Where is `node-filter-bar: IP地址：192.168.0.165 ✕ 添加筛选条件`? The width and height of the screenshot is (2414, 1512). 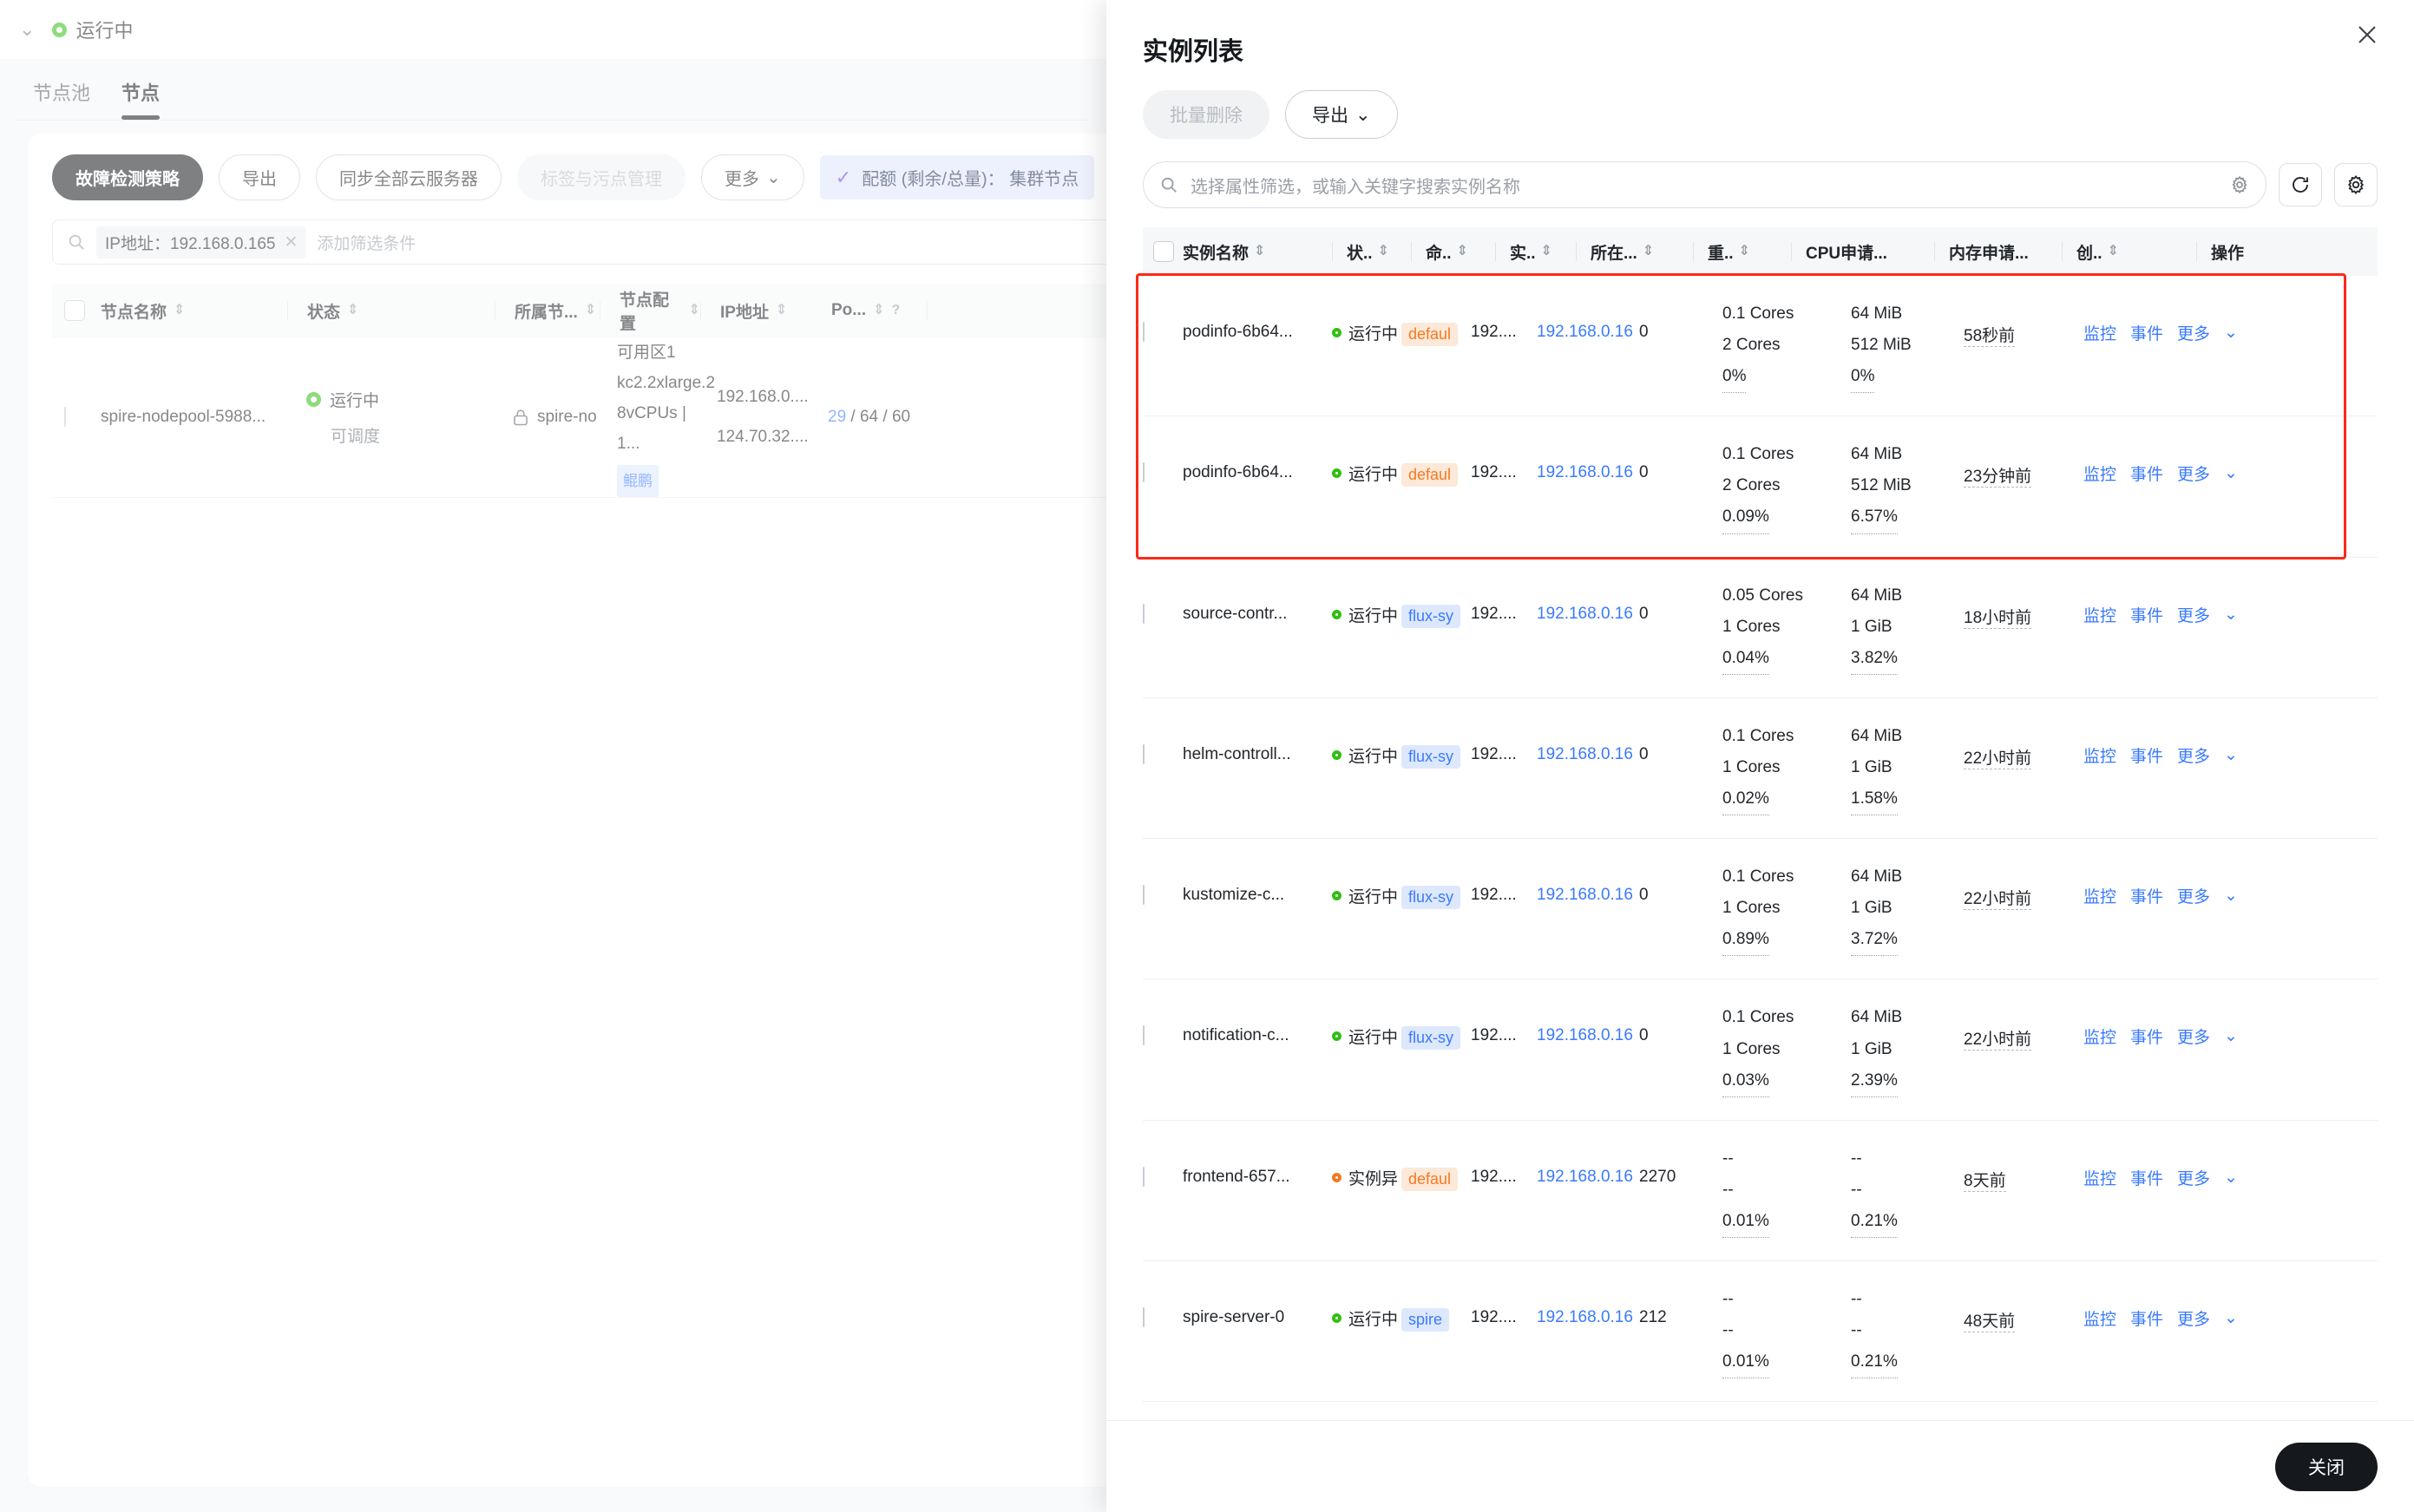 node-filter-bar: IP地址：192.168.0.165 ✕ 添加筛选条件 is located at coordinates (579, 242).